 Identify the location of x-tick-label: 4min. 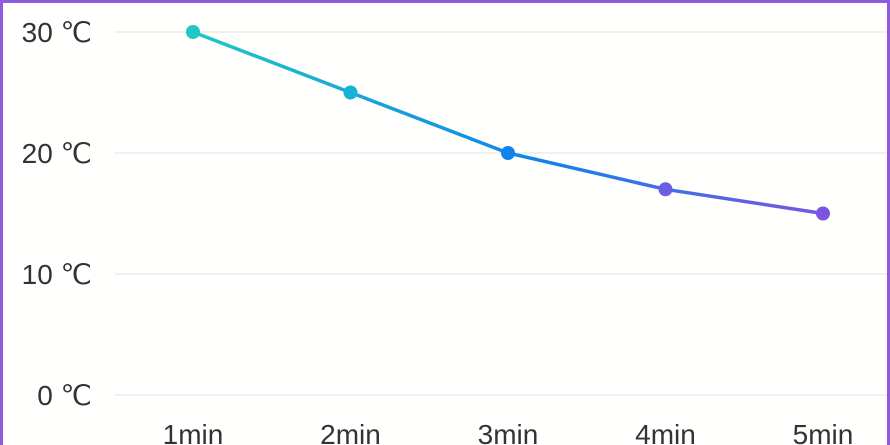
(665, 432).